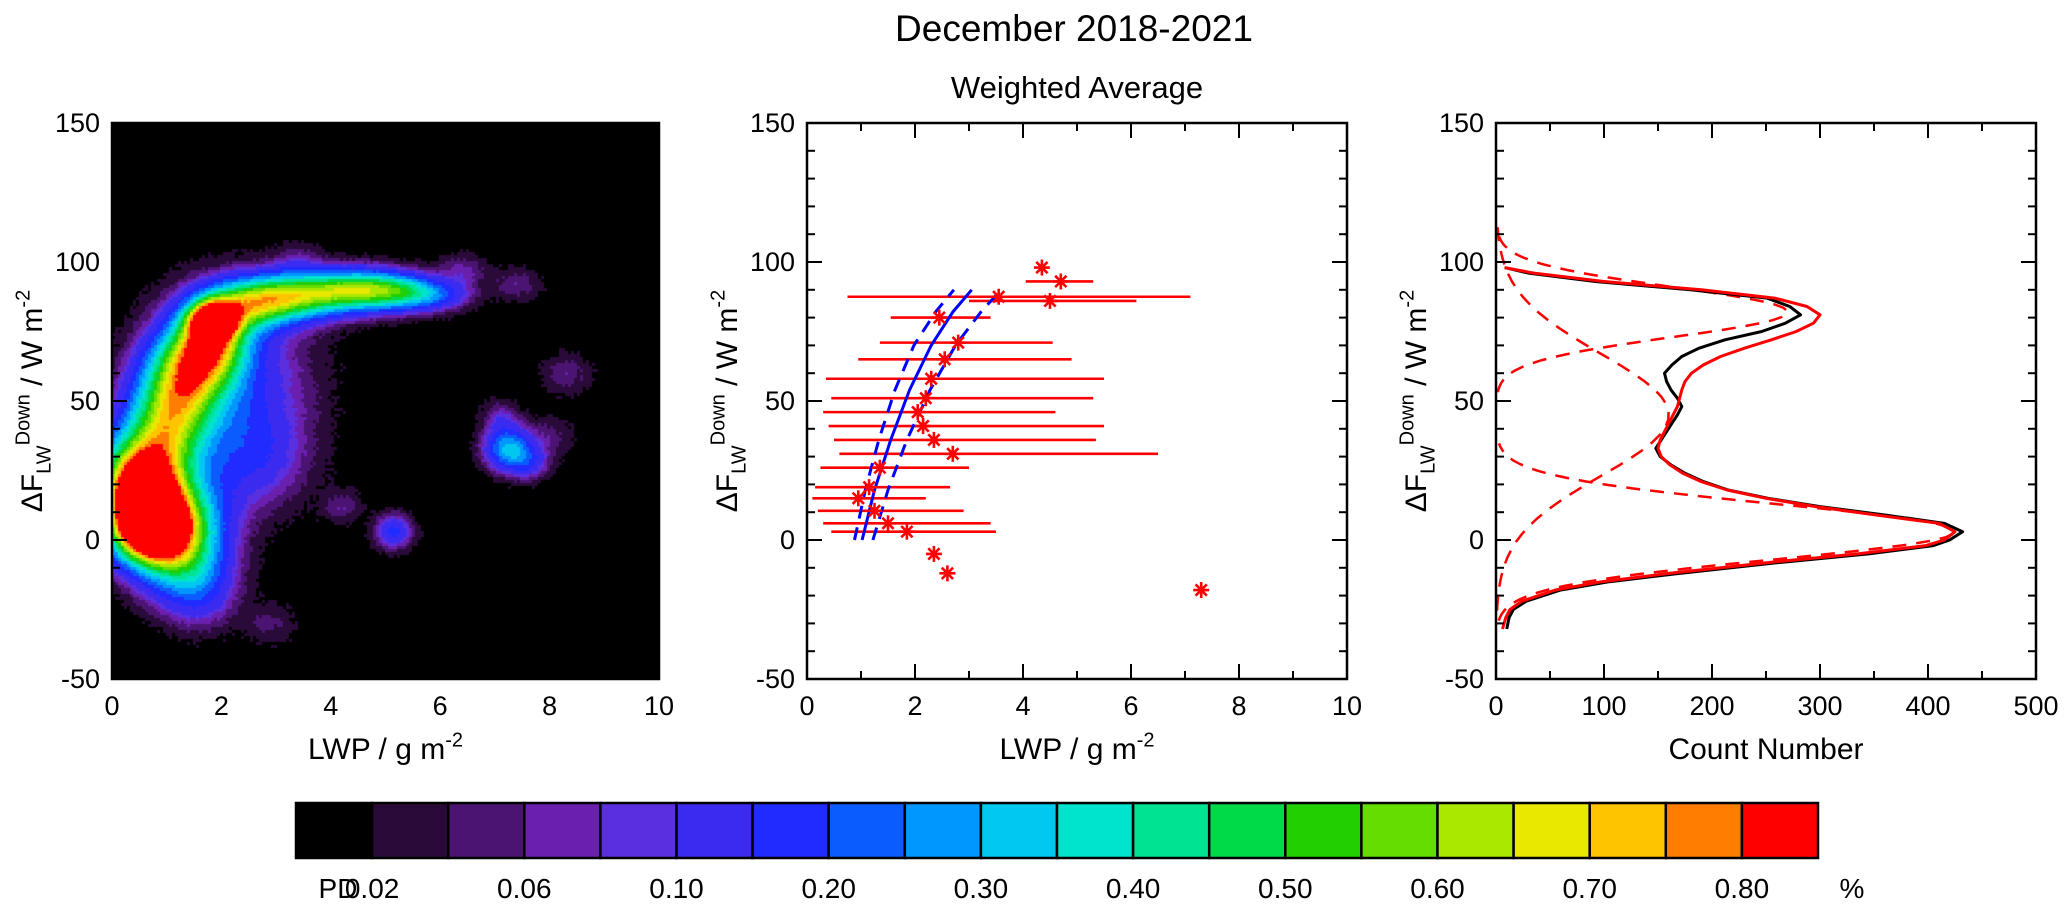 This screenshot has height=914, width=2067. What do you see at coordinates (728, 401) in the screenshot?
I see `weighted-average-y-axis-label: ΔFLWDown / W m-2` at bounding box center [728, 401].